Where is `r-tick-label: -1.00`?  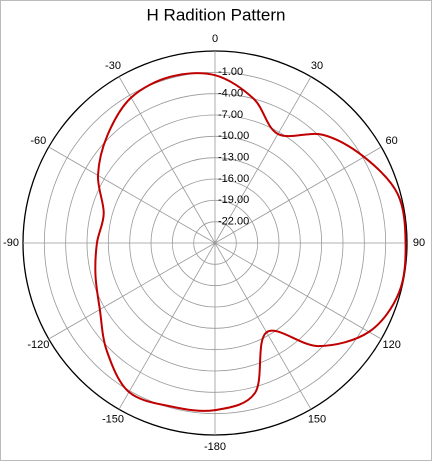
r-tick-label: -1.00 is located at coordinates (230, 72).